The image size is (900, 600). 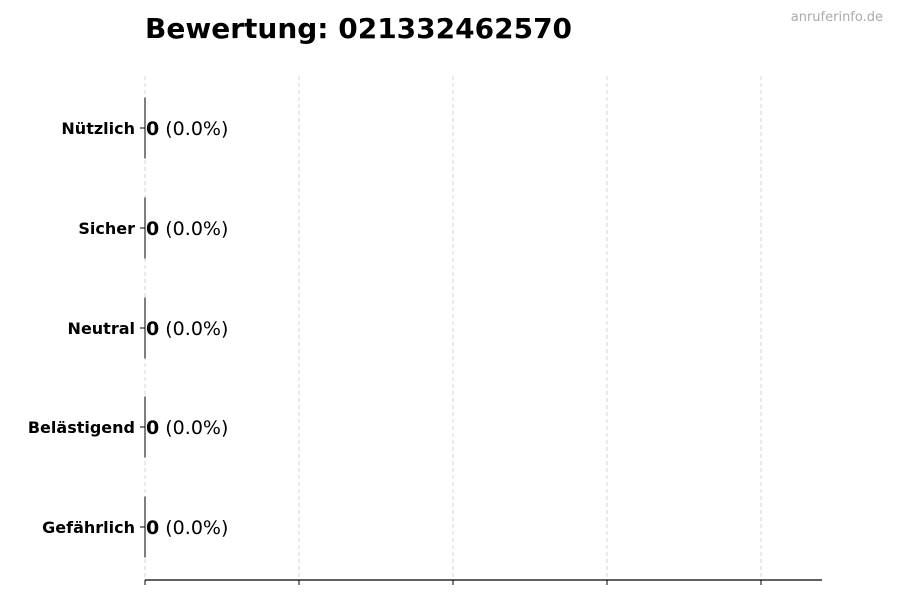 I want to click on category-label: Neutral, so click(x=101, y=328).